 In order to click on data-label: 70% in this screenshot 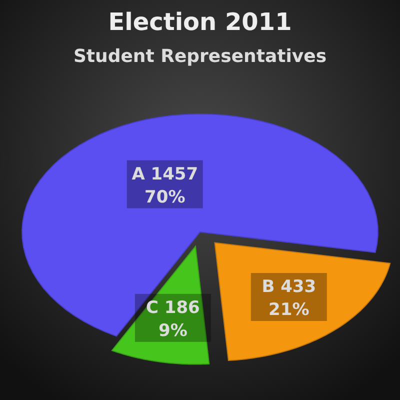, I will do `click(165, 197)`.